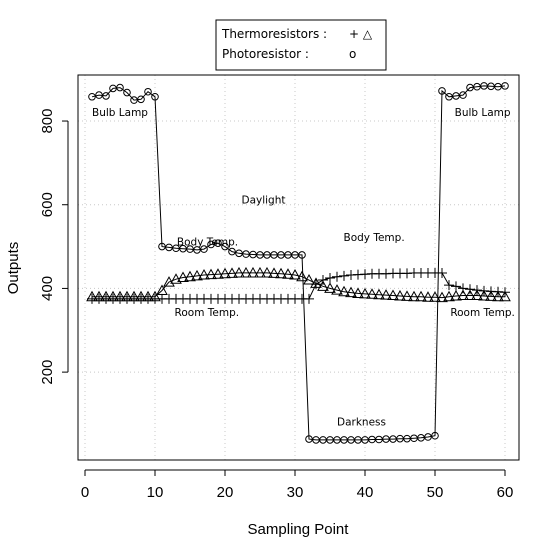  Describe the element at coordinates (298, 284) in the screenshot. I see `series-triangle` at that location.